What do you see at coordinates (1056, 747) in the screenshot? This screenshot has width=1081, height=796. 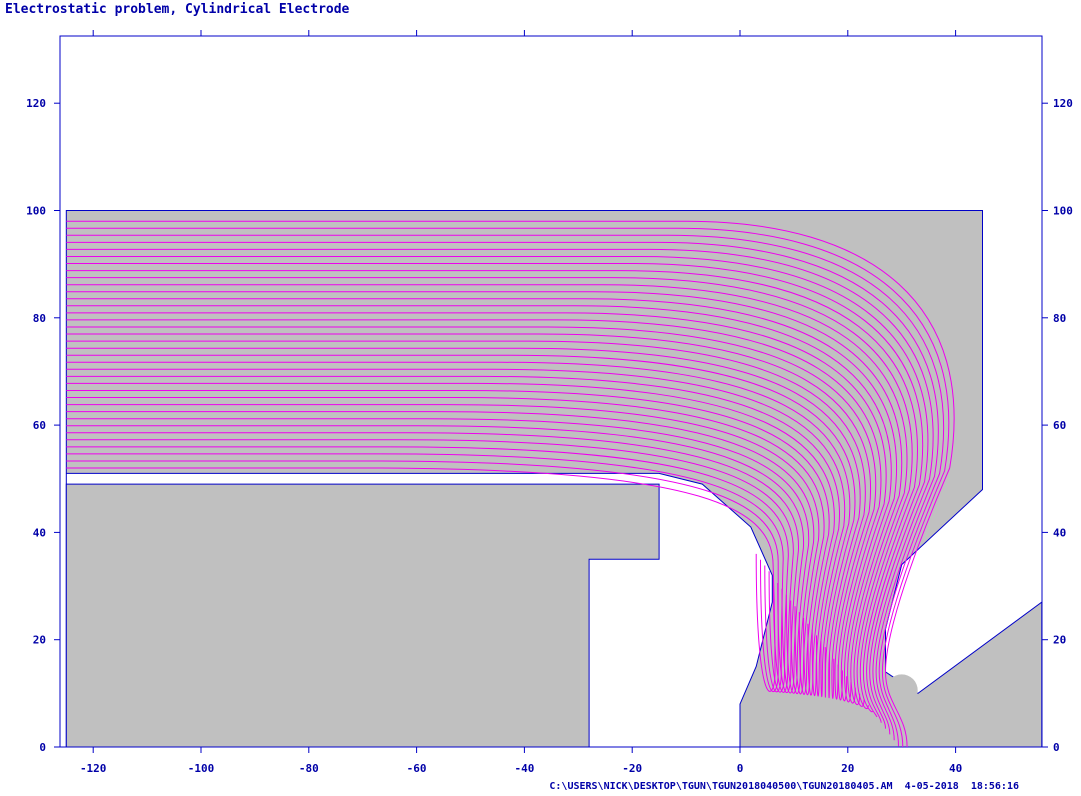 I see `y-tick-label-right: 0` at bounding box center [1056, 747].